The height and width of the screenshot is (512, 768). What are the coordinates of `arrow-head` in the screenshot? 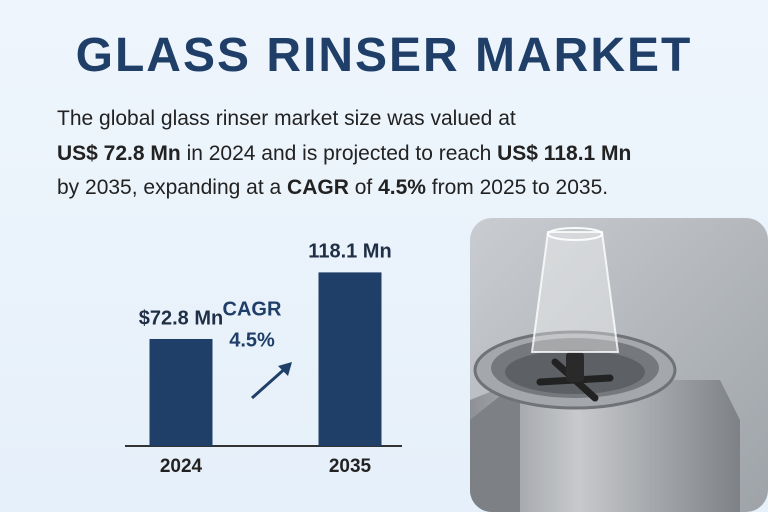 It's located at (285, 369).